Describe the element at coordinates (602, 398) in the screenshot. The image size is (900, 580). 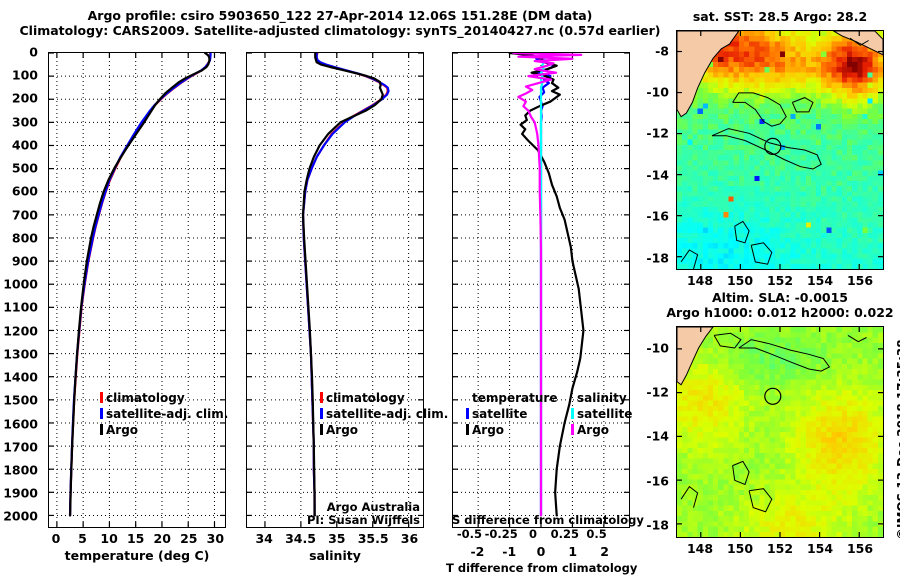
I see `legend-header-salinity: salinity` at that location.